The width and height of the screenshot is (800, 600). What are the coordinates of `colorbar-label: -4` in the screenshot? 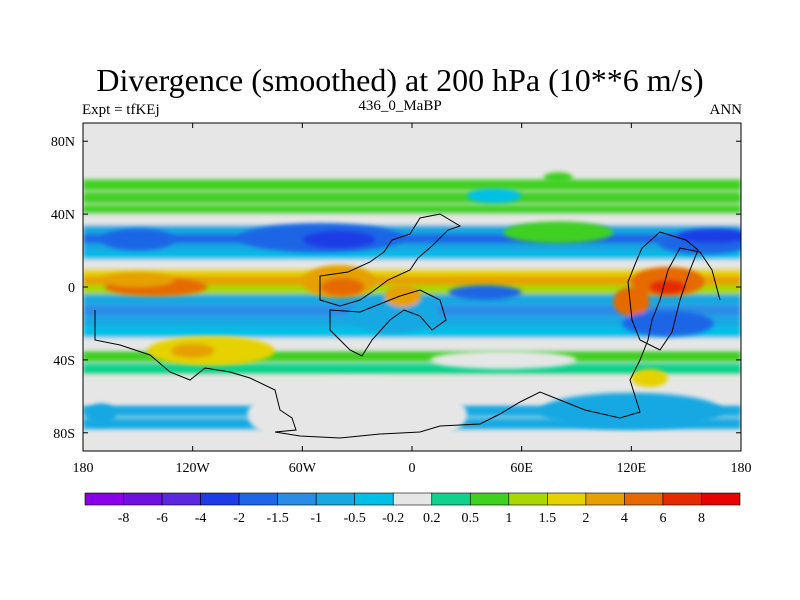 It's located at (201, 518).